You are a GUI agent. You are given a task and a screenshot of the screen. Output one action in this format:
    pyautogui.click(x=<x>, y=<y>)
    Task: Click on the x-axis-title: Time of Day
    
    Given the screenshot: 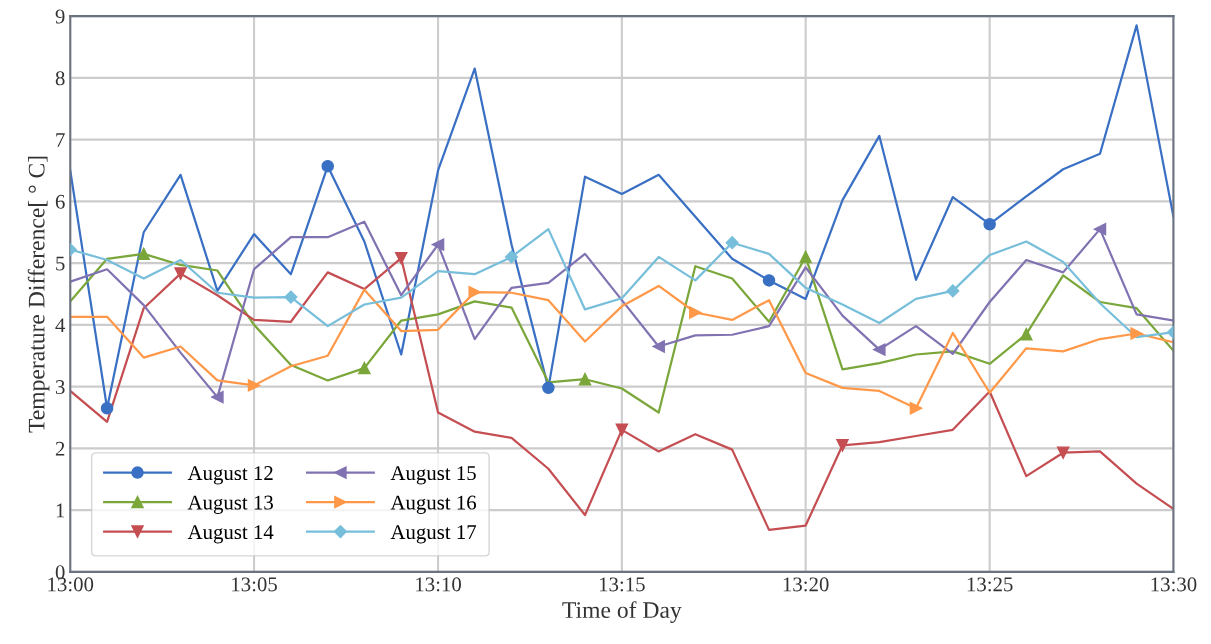 What is the action you would take?
    pyautogui.click(x=622, y=612)
    